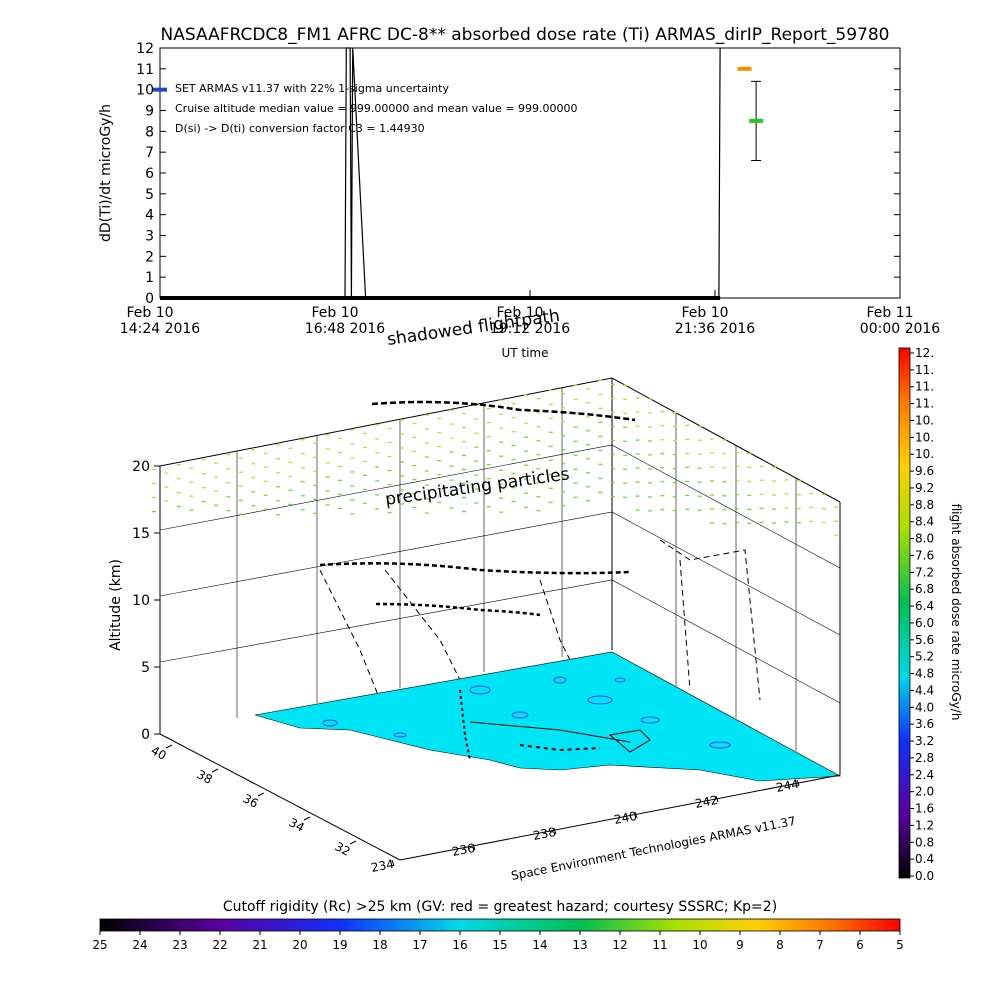  Describe the element at coordinates (106, 173) in the screenshot. I see `top-y-label: dD(Ti)/dt microGy/h` at that location.